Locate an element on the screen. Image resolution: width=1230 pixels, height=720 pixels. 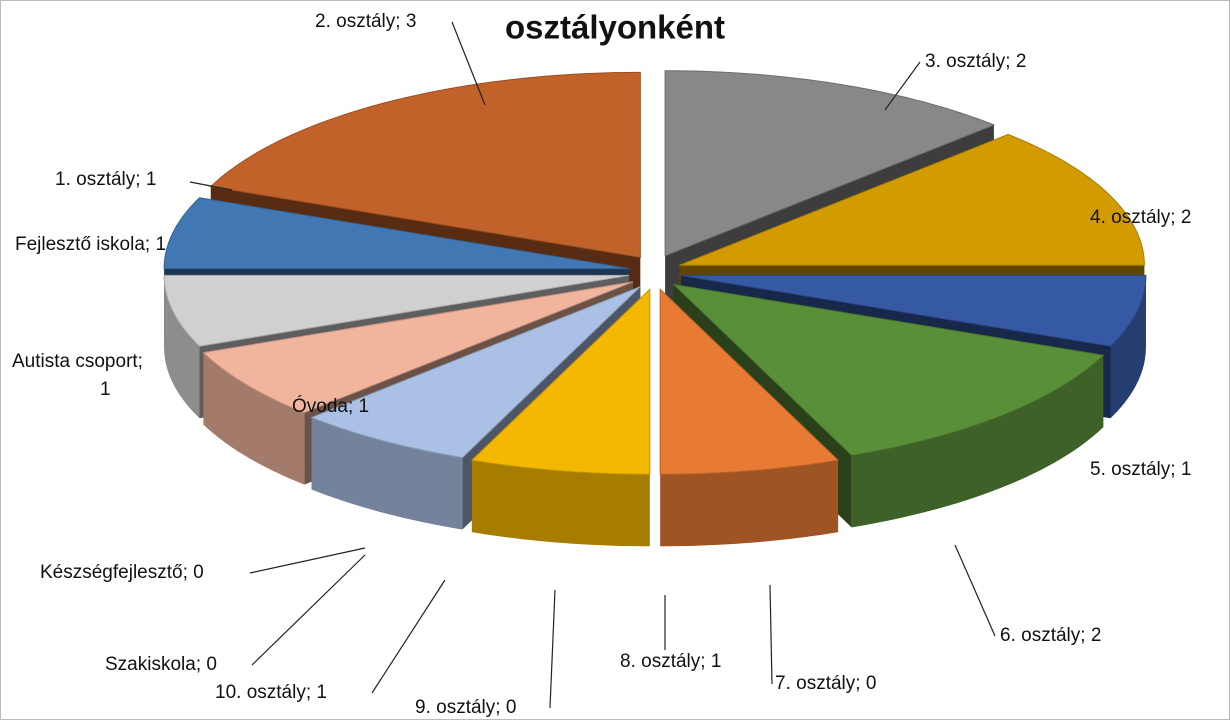
data-label: 5. osztály; 1 is located at coordinates (1140, 469).